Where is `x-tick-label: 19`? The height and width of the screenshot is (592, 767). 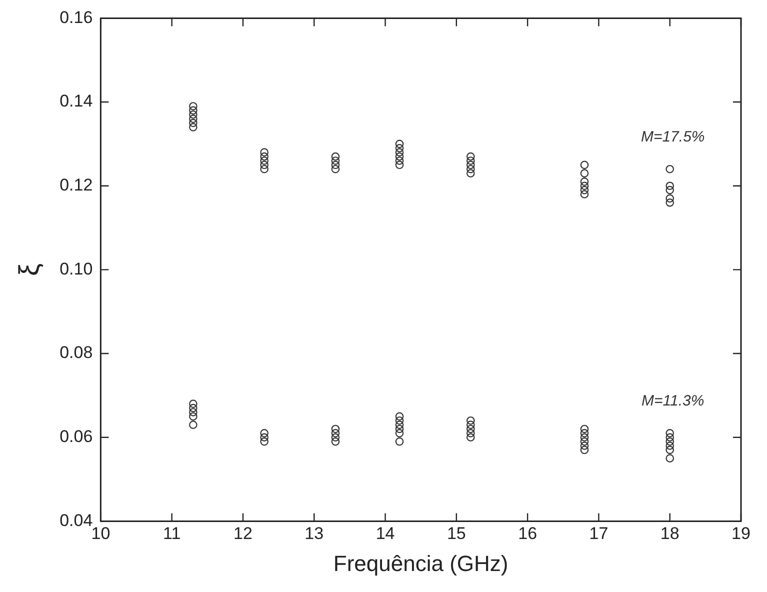
x-tick-label: 19 is located at coordinates (741, 534).